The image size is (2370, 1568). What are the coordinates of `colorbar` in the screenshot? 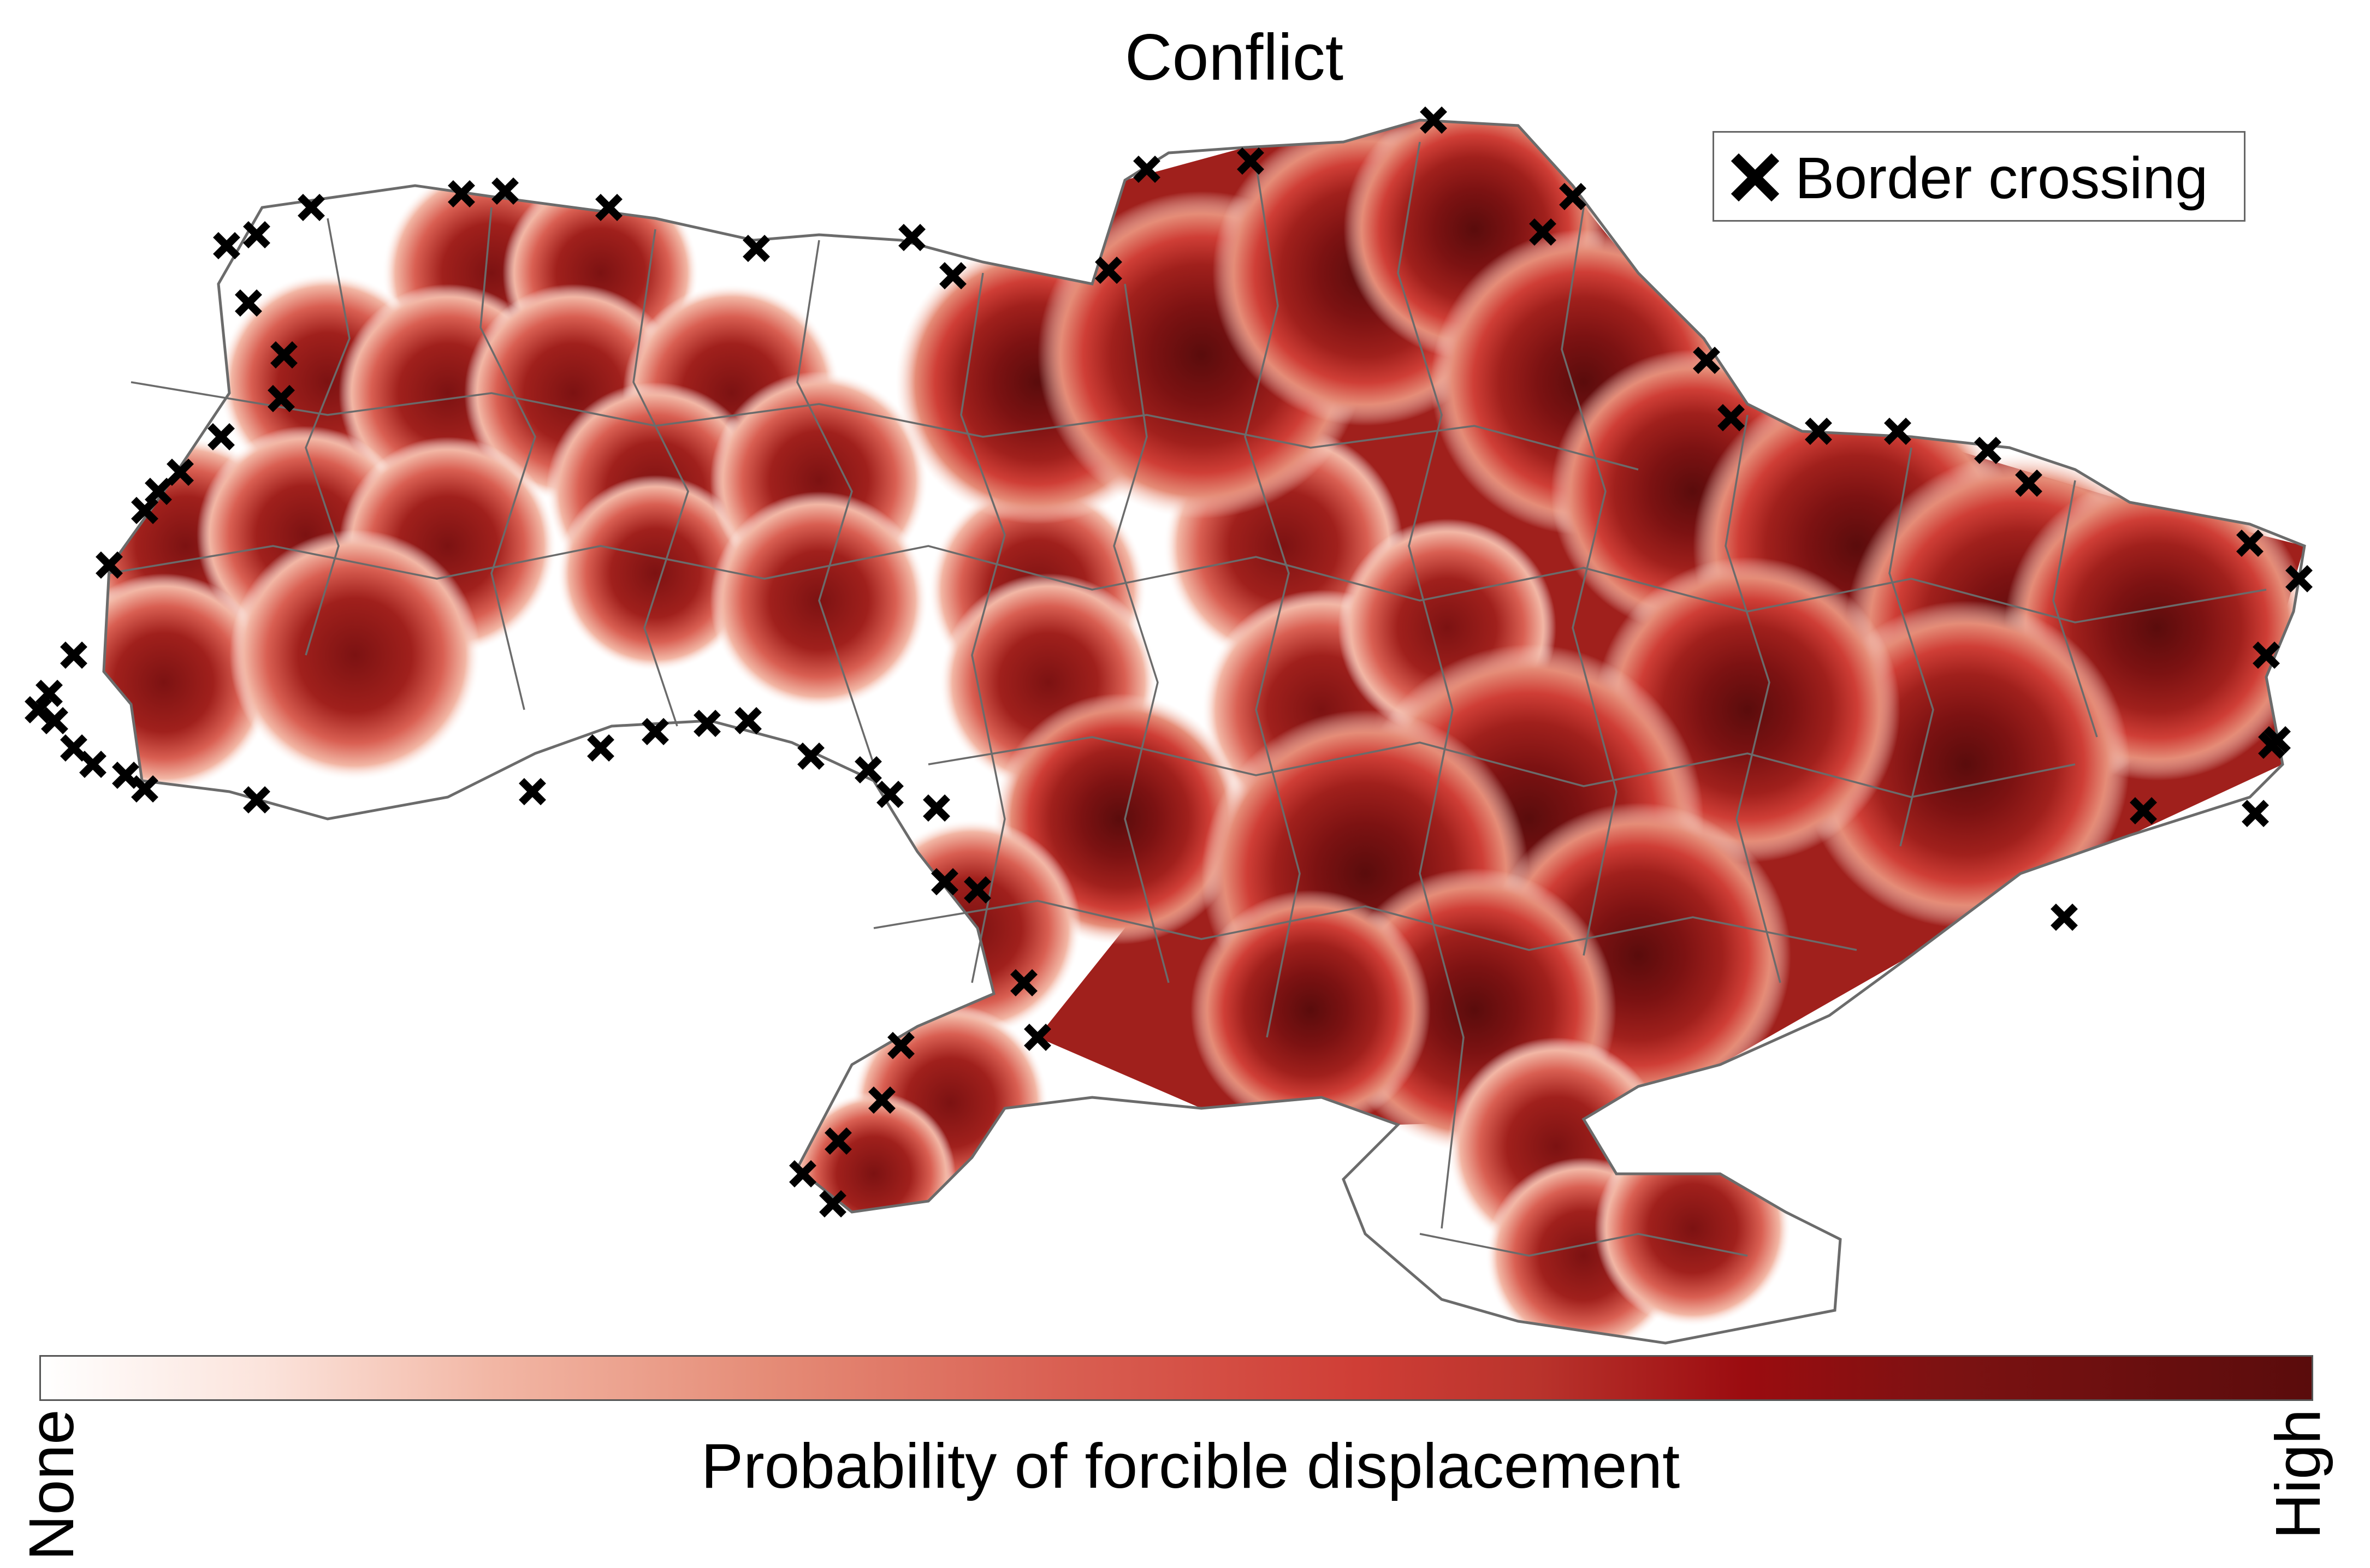 It's located at (1176, 1378).